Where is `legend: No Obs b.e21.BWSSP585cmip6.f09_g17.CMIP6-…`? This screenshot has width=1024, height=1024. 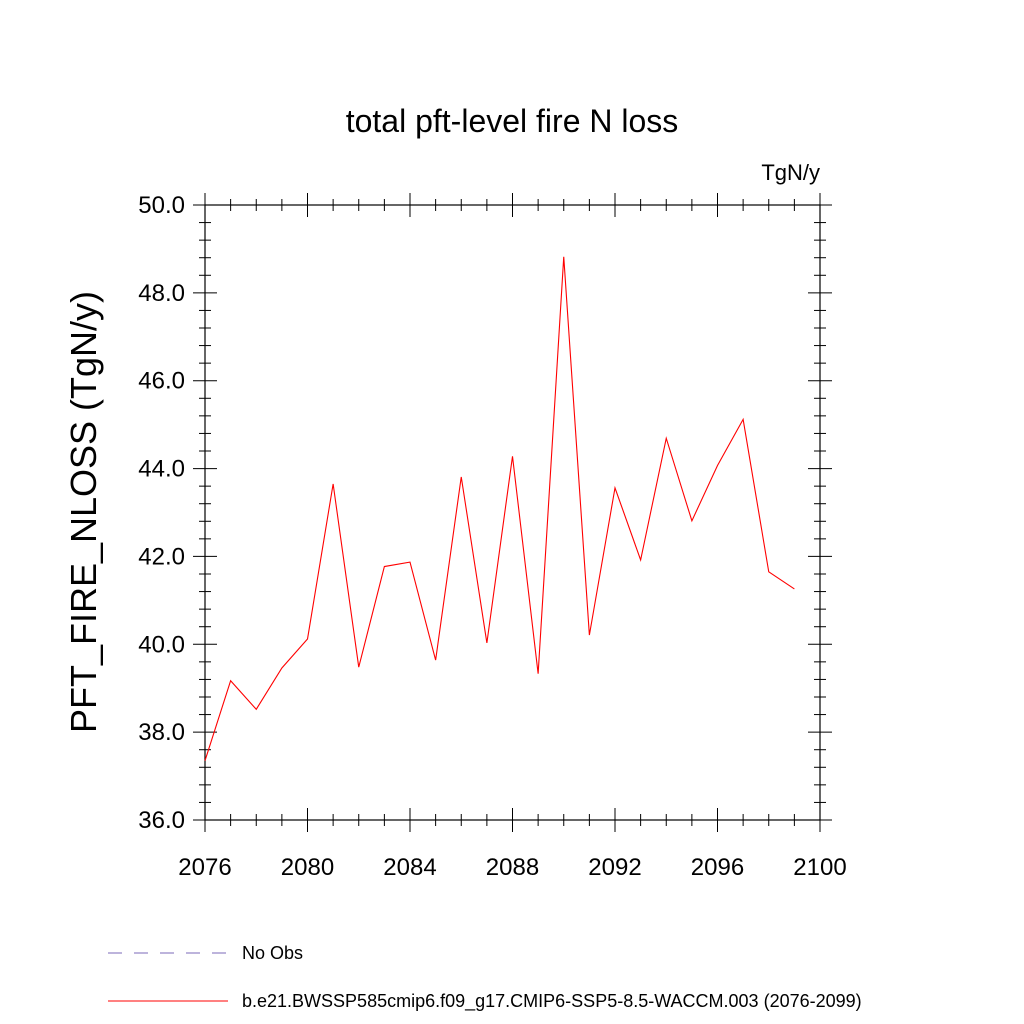
legend: No Obs b.e21.BWSSP585cmip6.f09_g17.CMIP6-… is located at coordinates (485, 977).